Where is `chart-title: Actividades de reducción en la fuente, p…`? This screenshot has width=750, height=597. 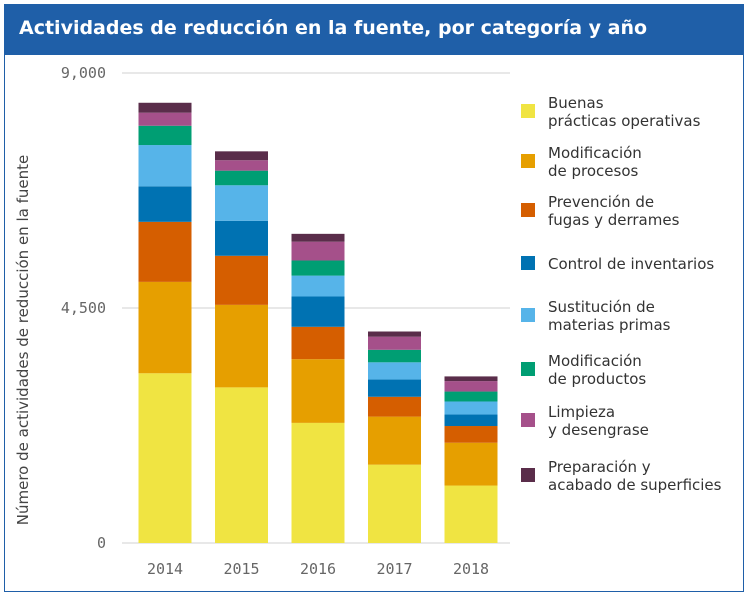 chart-title: Actividades de reducción en la fuente, p… is located at coordinates (333, 28).